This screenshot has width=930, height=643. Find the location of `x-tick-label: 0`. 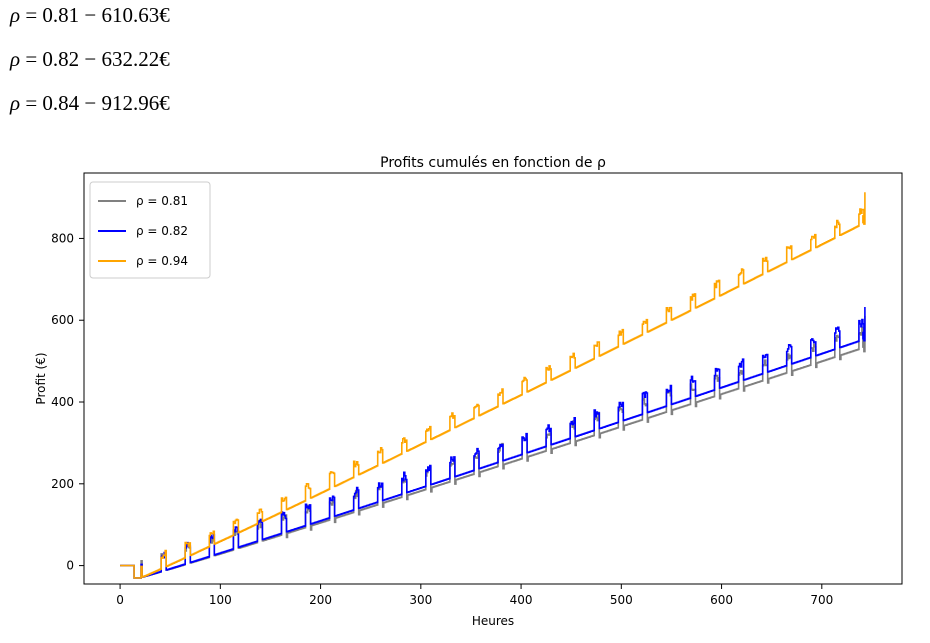

x-tick-label: 0 is located at coordinates (120, 600).